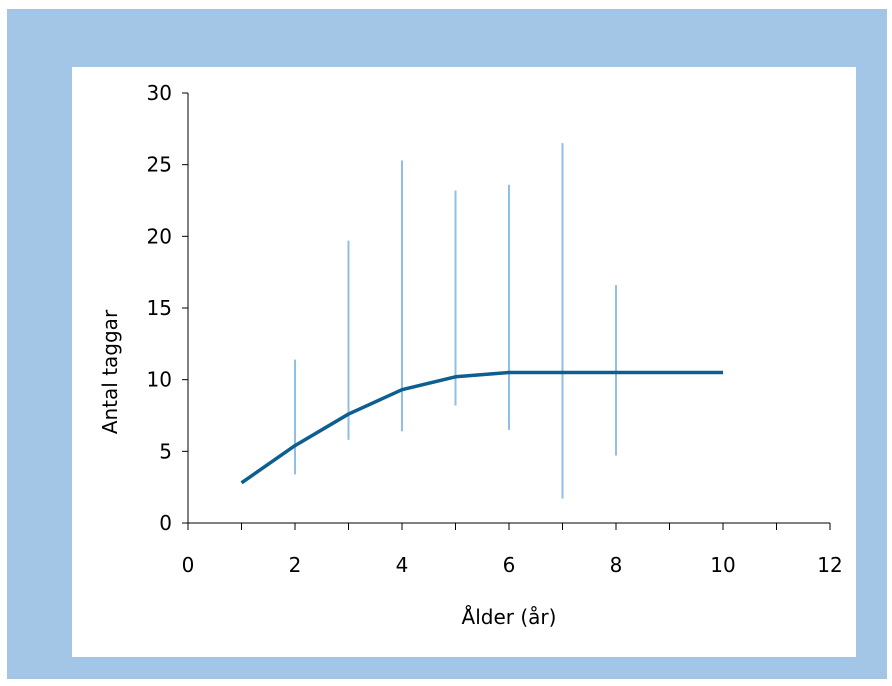 This screenshot has height=686, width=892. What do you see at coordinates (159, 380) in the screenshot?
I see `y-tick-label: 10` at bounding box center [159, 380].